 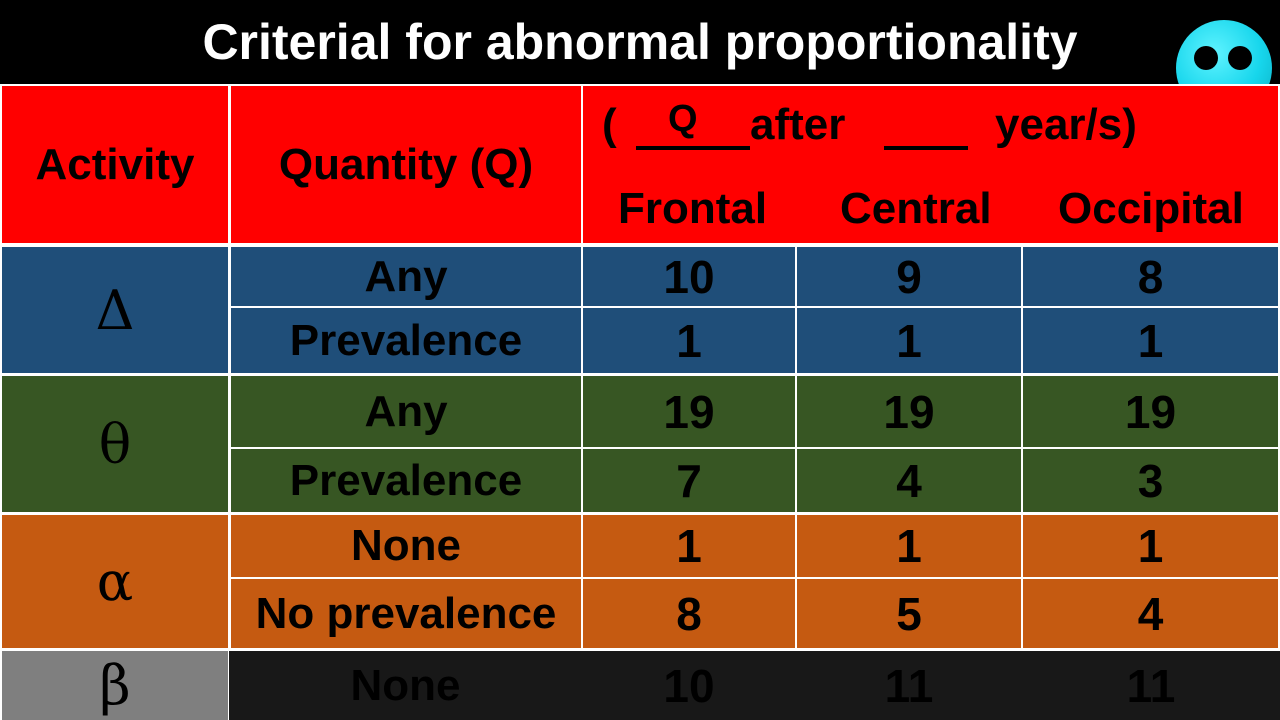 I want to click on value-cell: 7, so click(x=689, y=480).